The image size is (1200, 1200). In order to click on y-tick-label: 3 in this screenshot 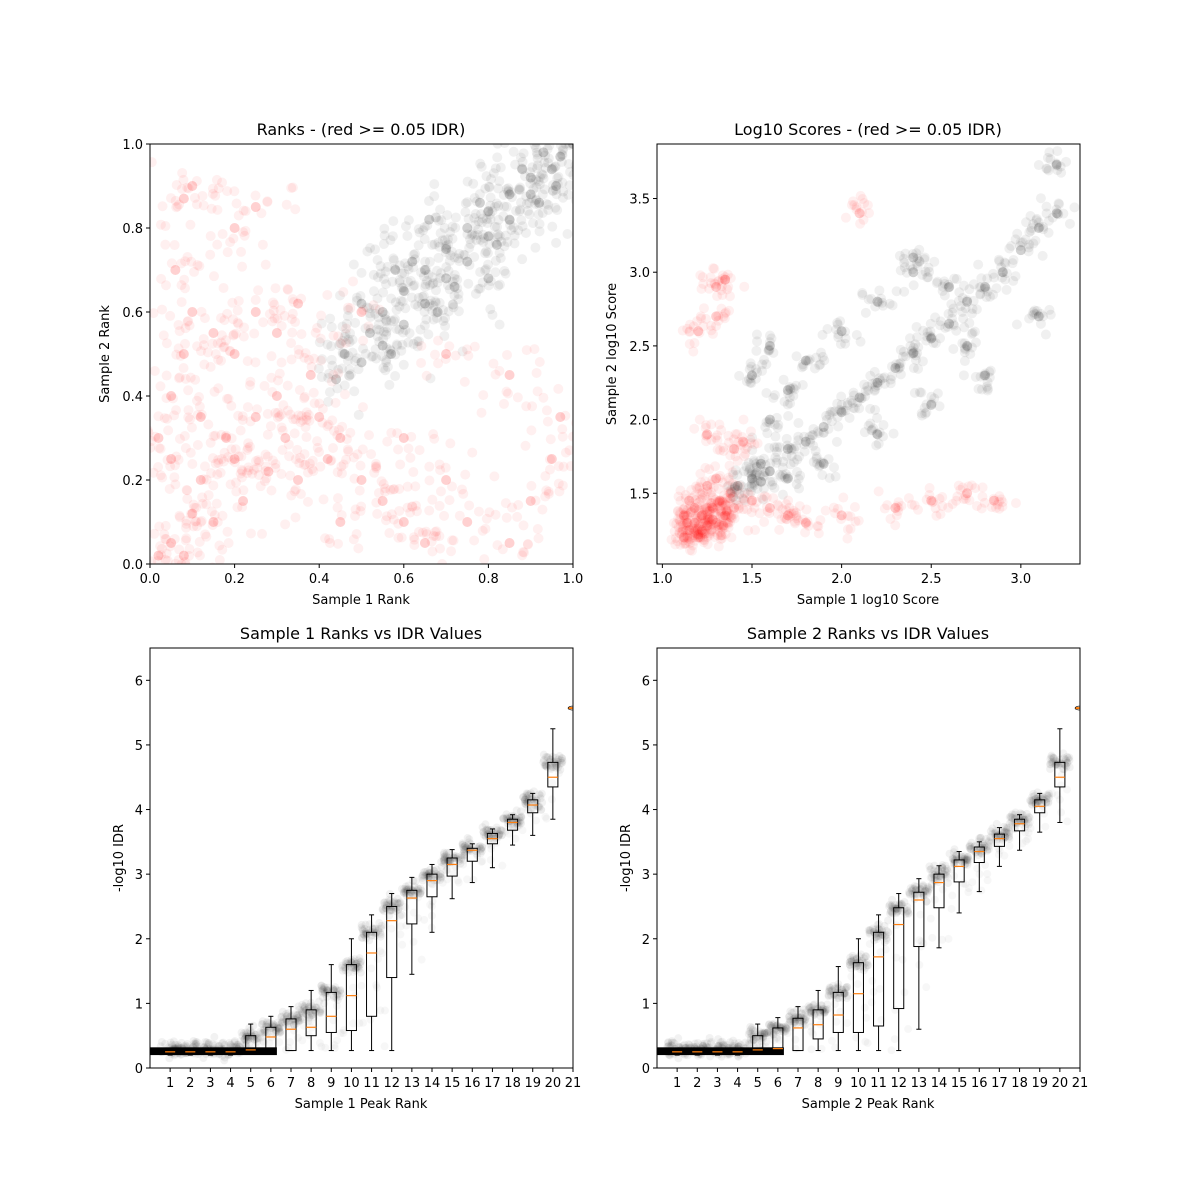, I will do `click(646, 875)`.